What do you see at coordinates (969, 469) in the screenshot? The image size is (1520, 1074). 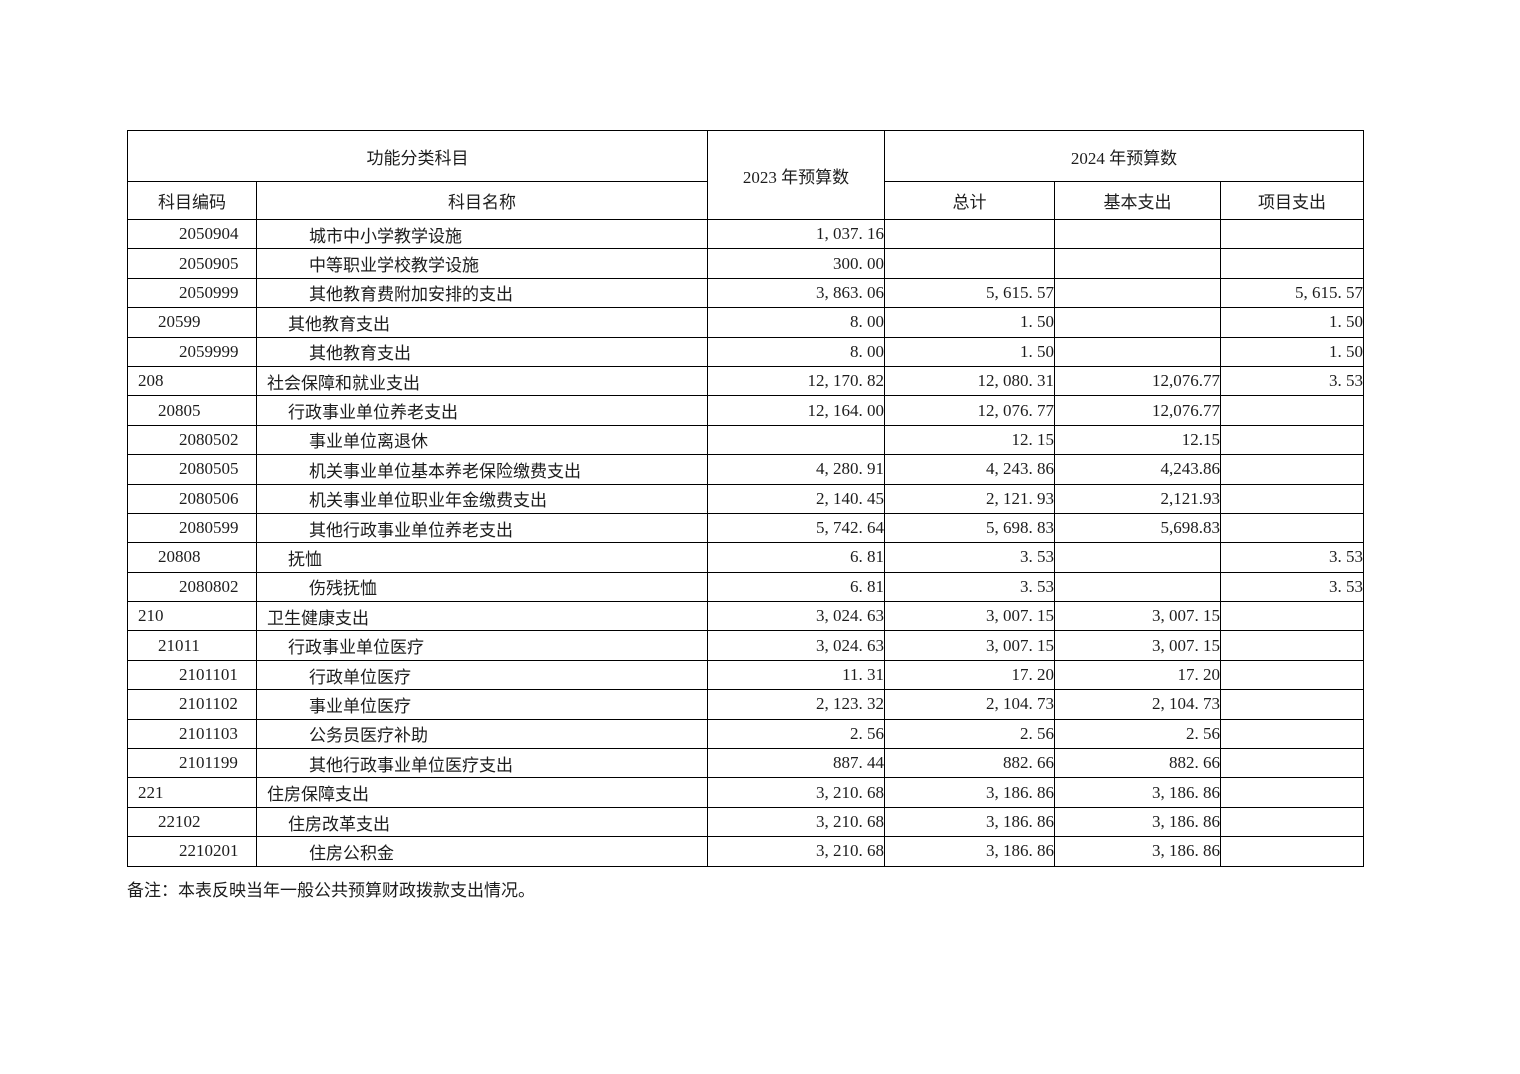 I see `cell-total-2024: 4, 243. 86` at bounding box center [969, 469].